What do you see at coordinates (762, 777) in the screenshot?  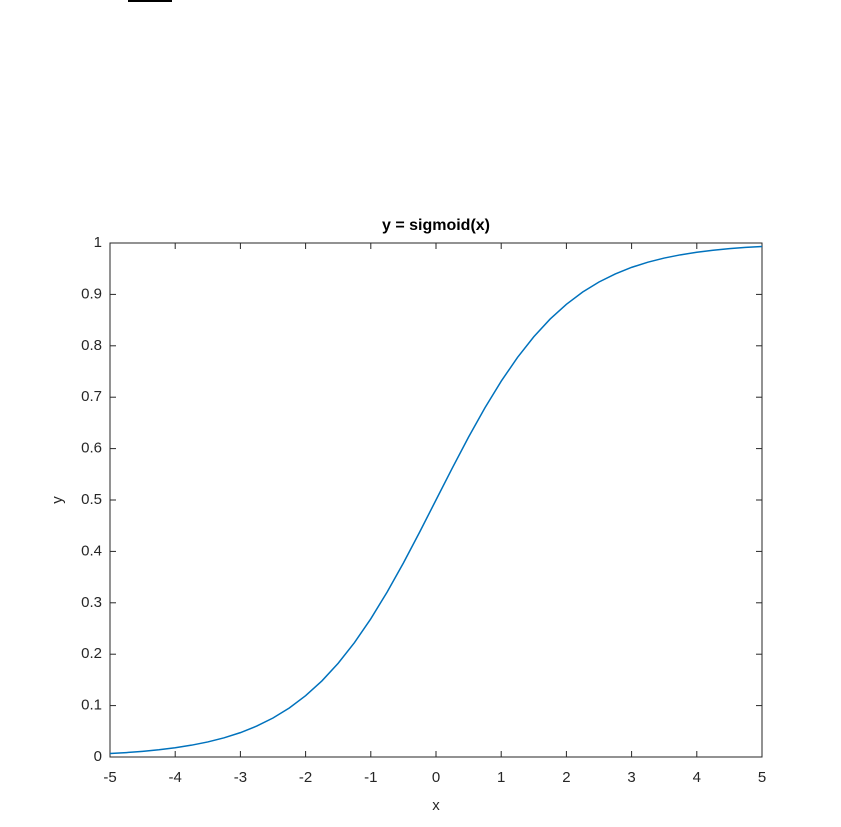 I see `x-tick-label: 5` at bounding box center [762, 777].